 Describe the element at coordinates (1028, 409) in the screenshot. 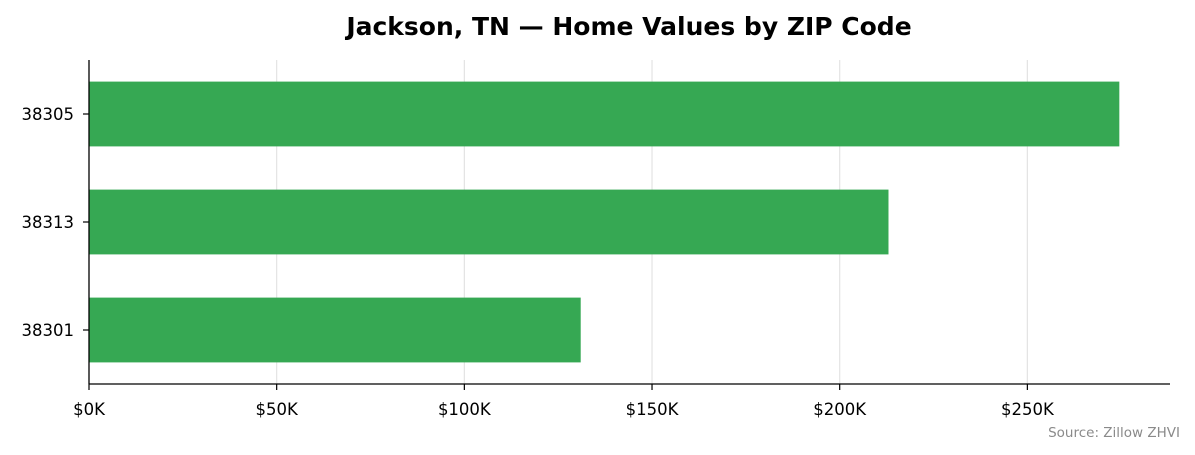

I see `x-tick-label: $250K` at that location.